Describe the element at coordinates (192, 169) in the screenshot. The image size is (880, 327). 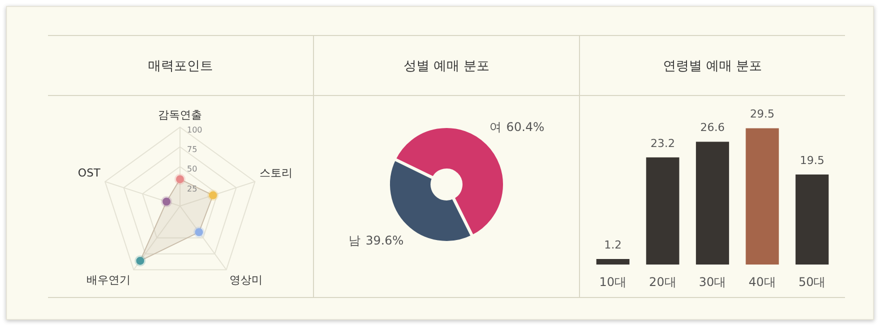
I see `y-tick-label: 50` at that location.